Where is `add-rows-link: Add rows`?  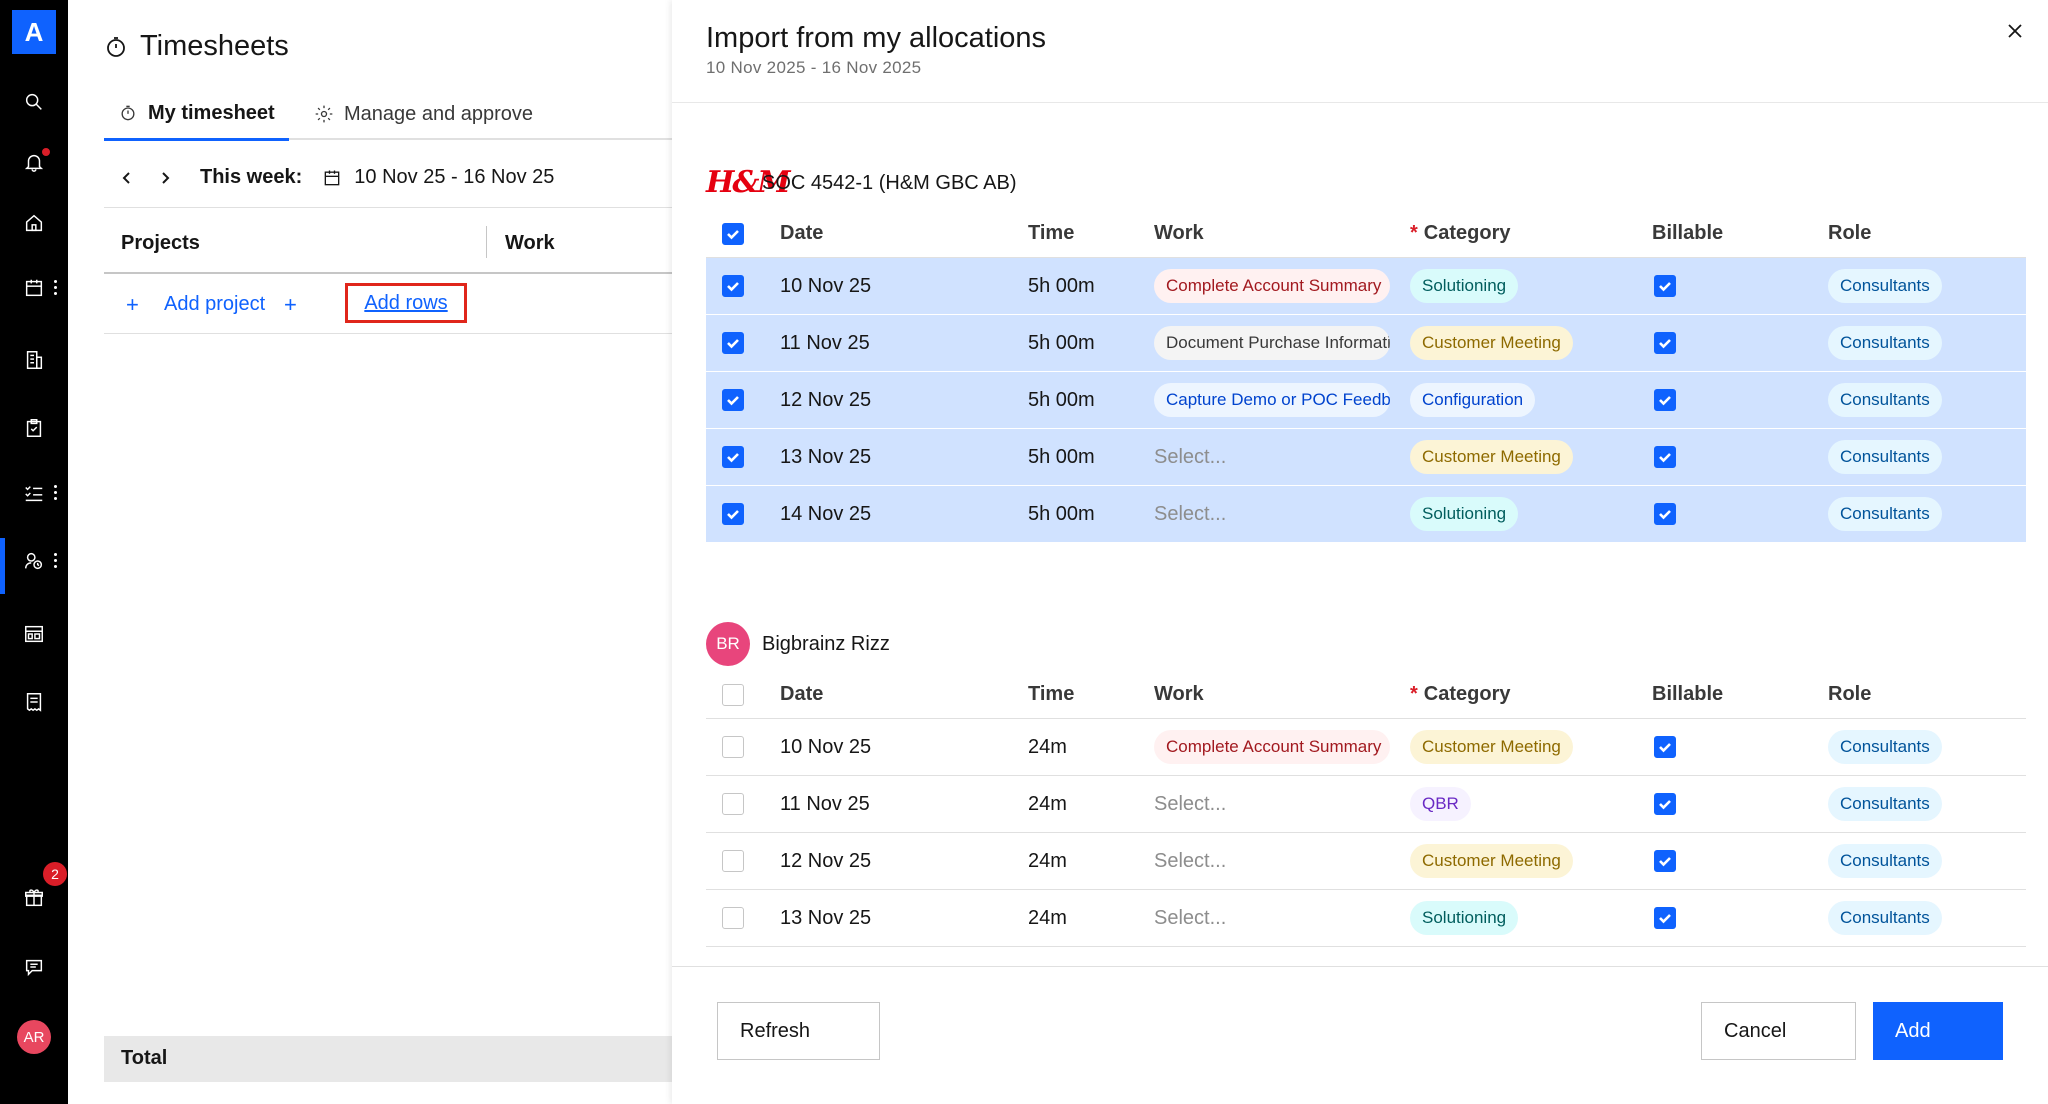
add-rows-link: Add rows is located at coordinates (406, 302).